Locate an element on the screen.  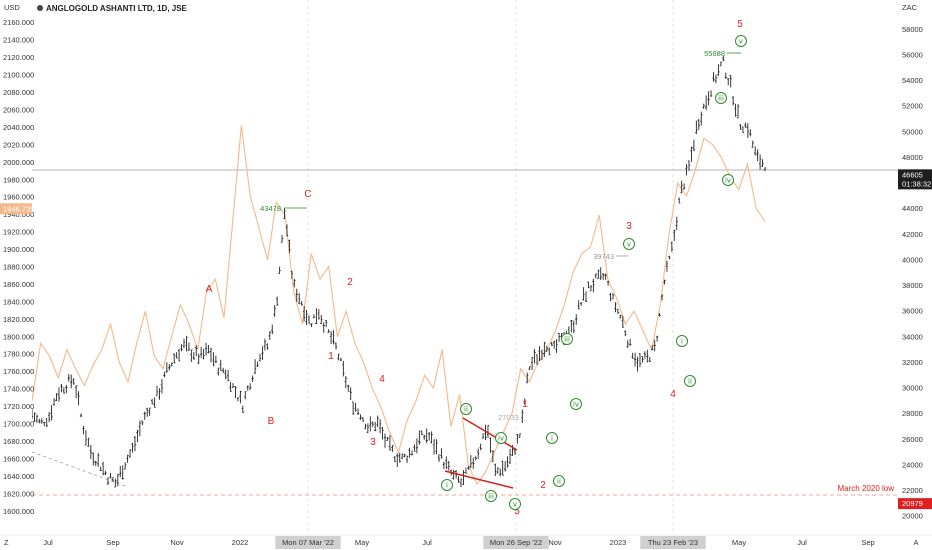
left-tick-label: 1980.000 is located at coordinates (18, 179).